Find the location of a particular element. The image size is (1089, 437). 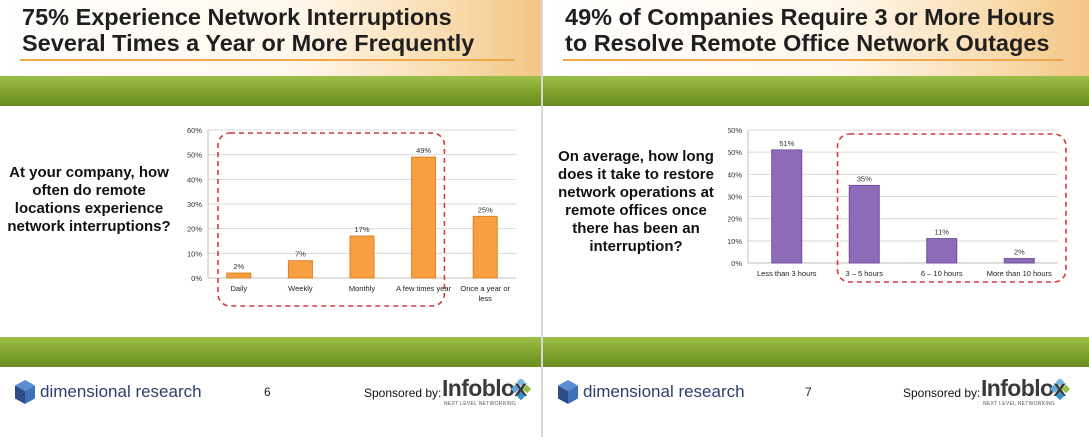

x-tick-label: Monthly is located at coordinates (362, 288).